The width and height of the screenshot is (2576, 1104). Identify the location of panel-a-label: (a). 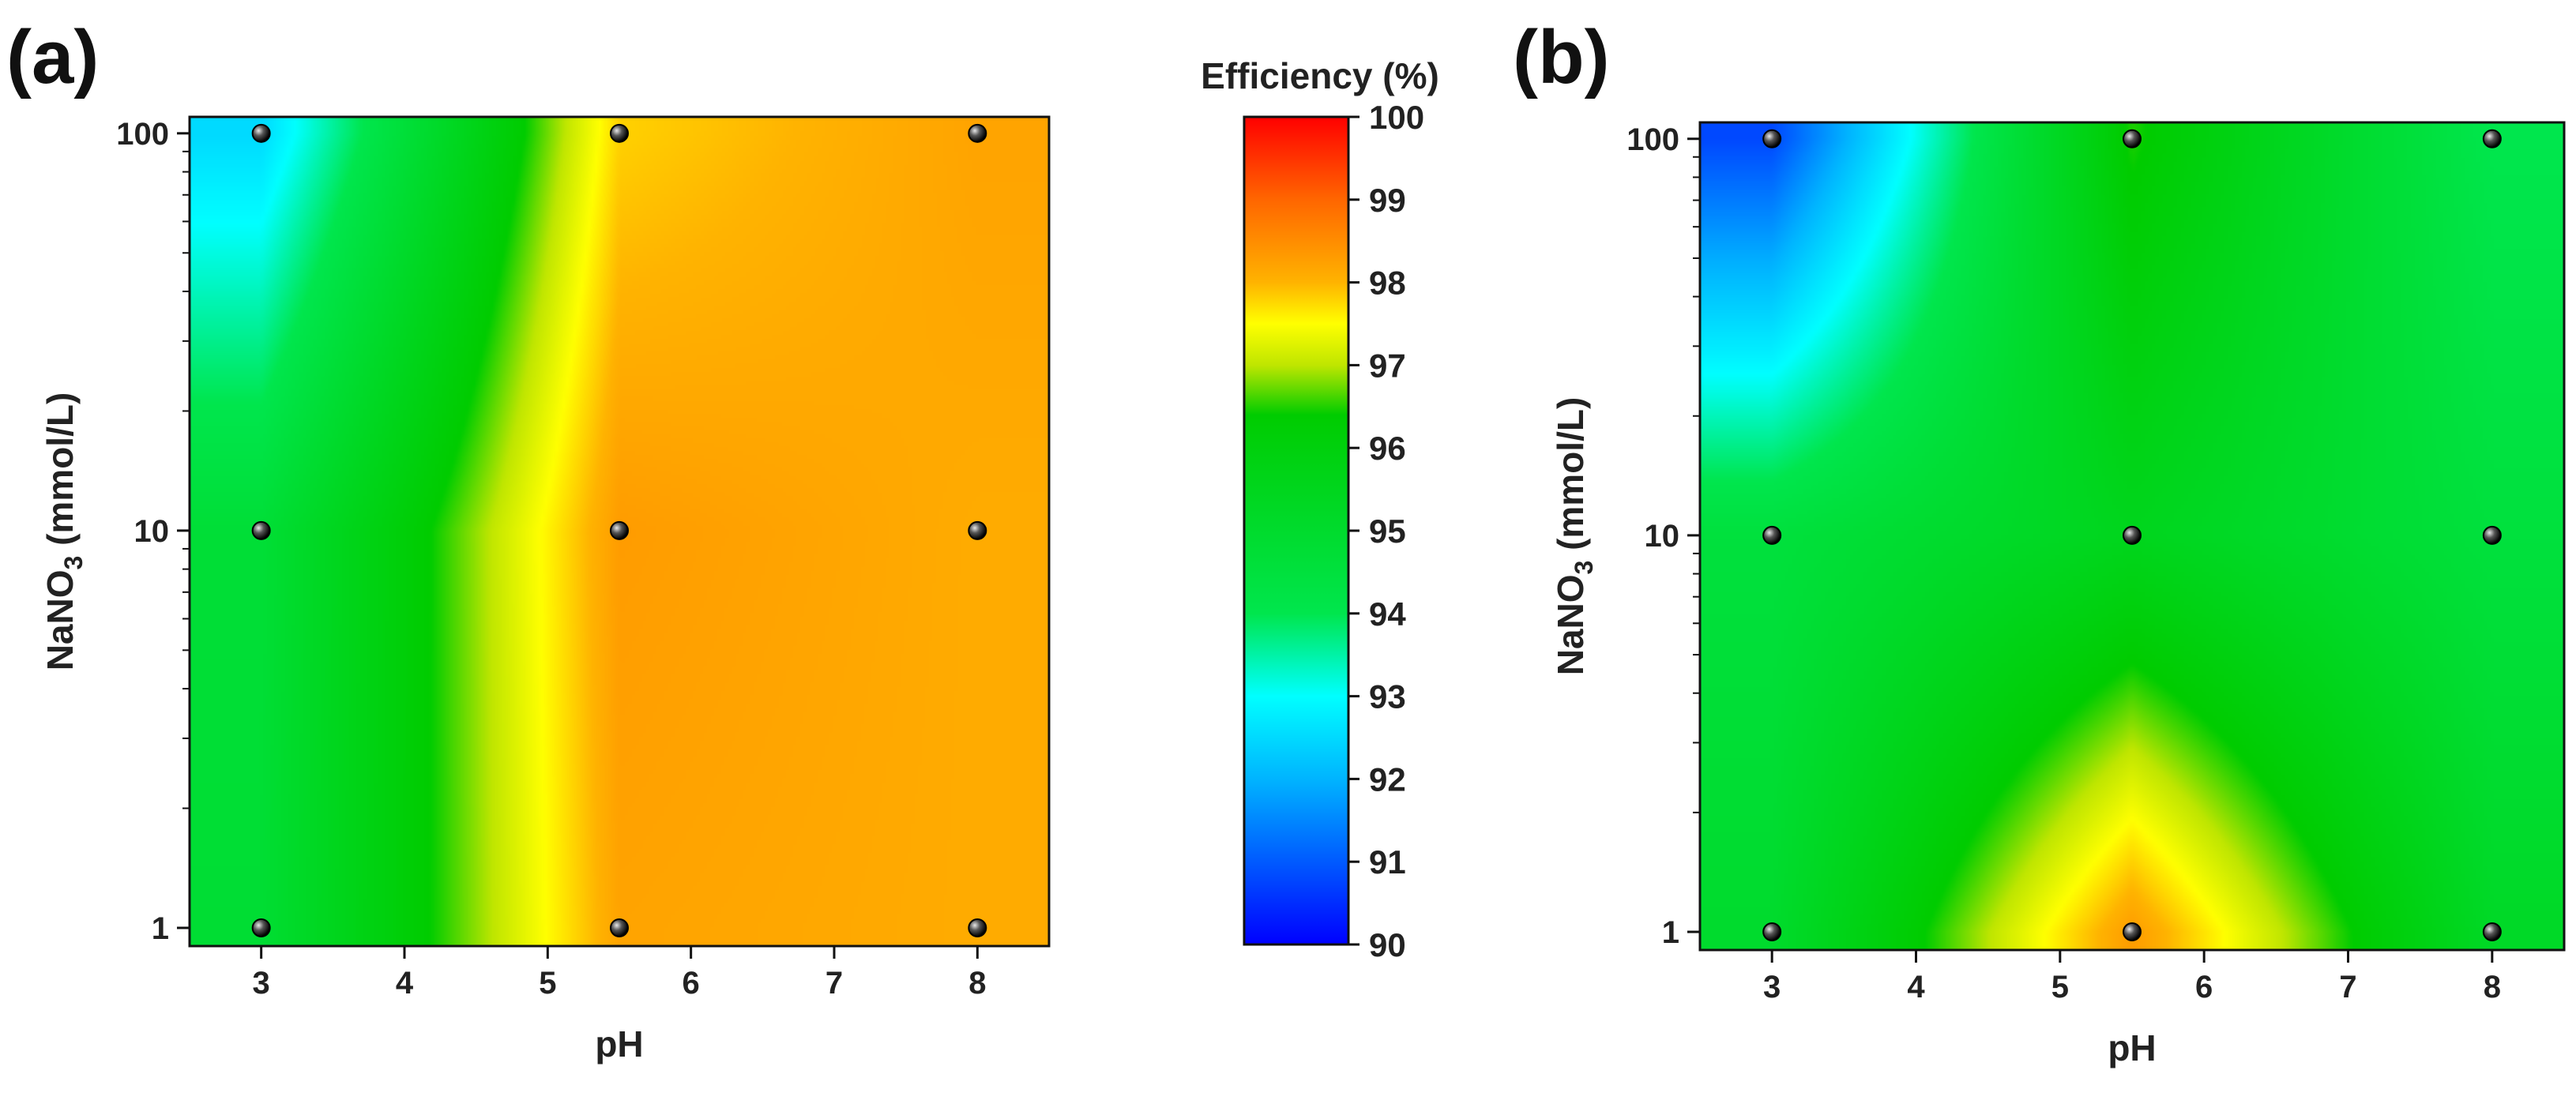
(53, 57).